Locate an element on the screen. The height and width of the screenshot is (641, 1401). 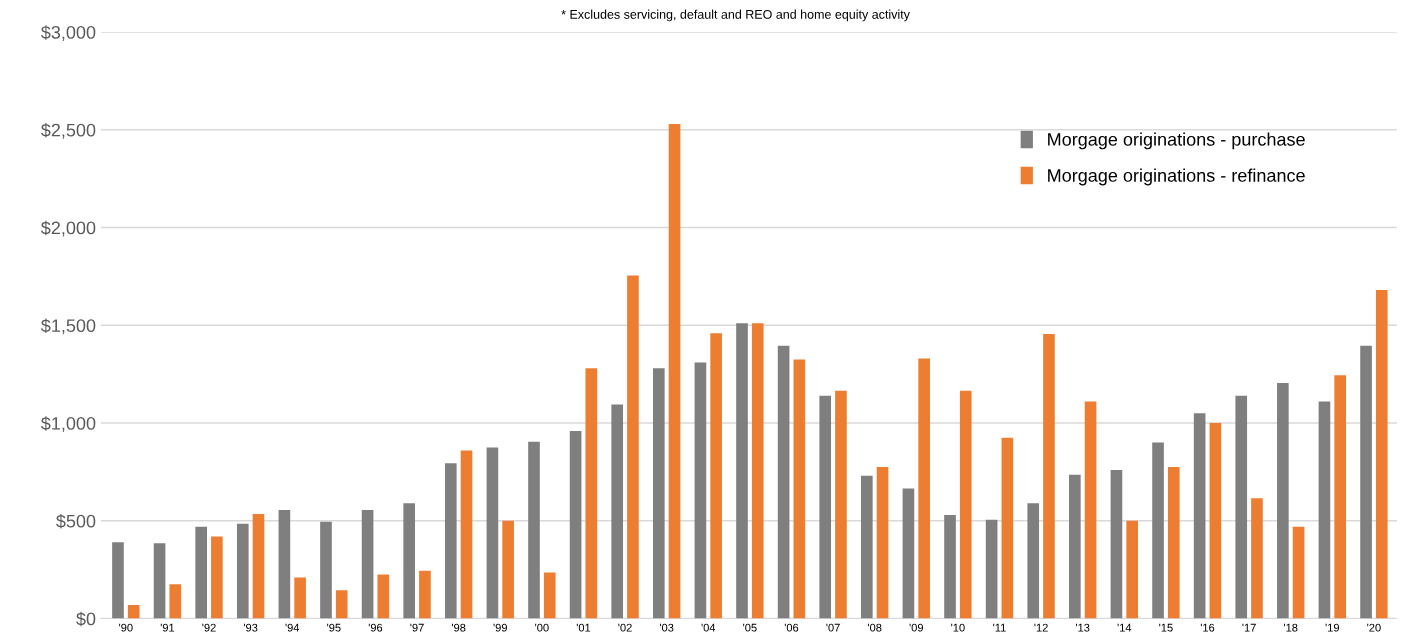
x-tick-label: '94 is located at coordinates (292, 627).